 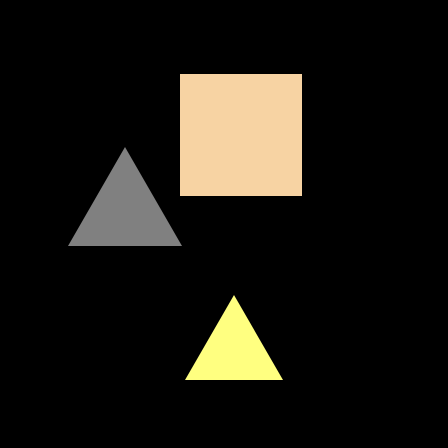 I want to click on peach-square, so click(x=241, y=135).